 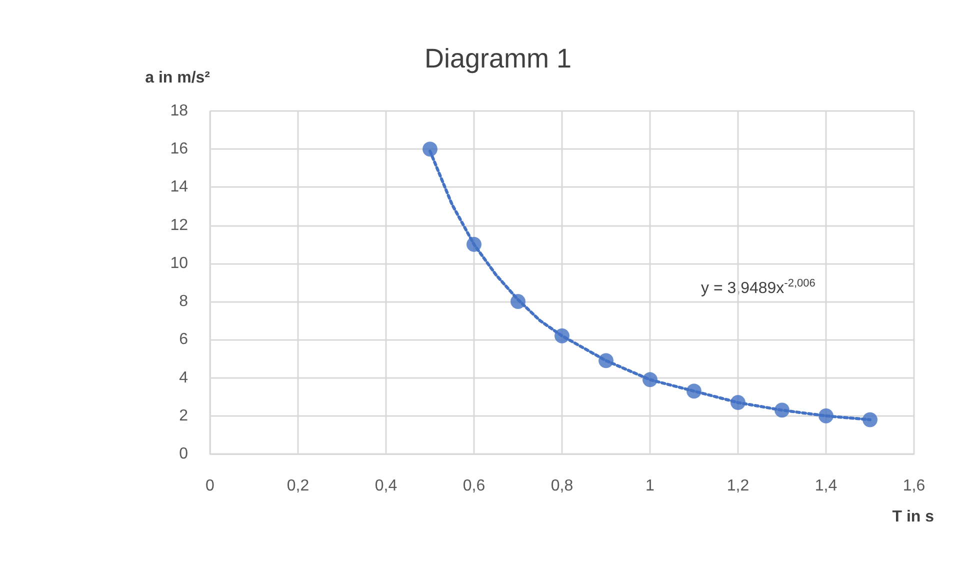 I want to click on x-tick-label: 0,4, so click(x=386, y=486).